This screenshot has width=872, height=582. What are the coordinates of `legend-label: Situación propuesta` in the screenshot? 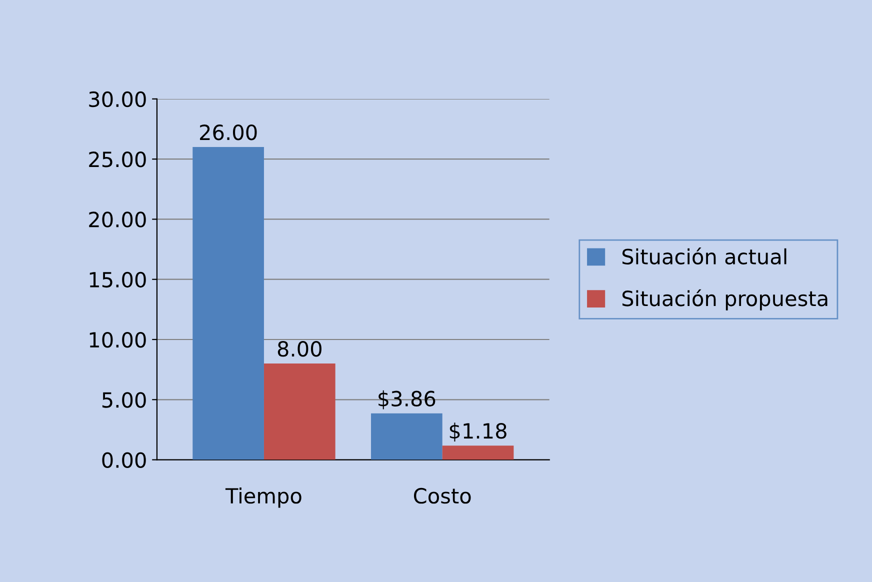 It's located at (725, 299).